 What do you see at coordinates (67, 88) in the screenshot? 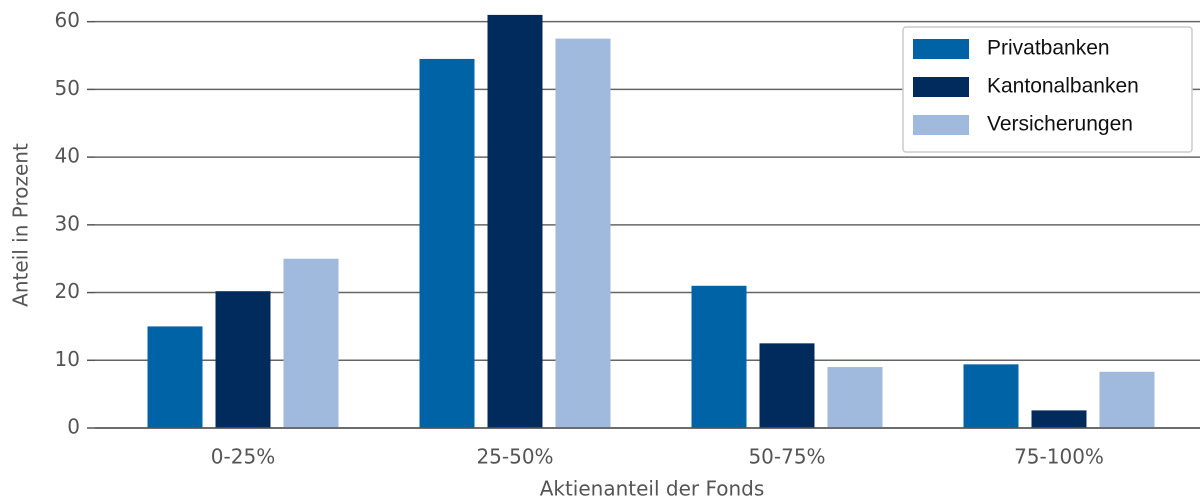
I see `y-tick-label: 50` at bounding box center [67, 88].